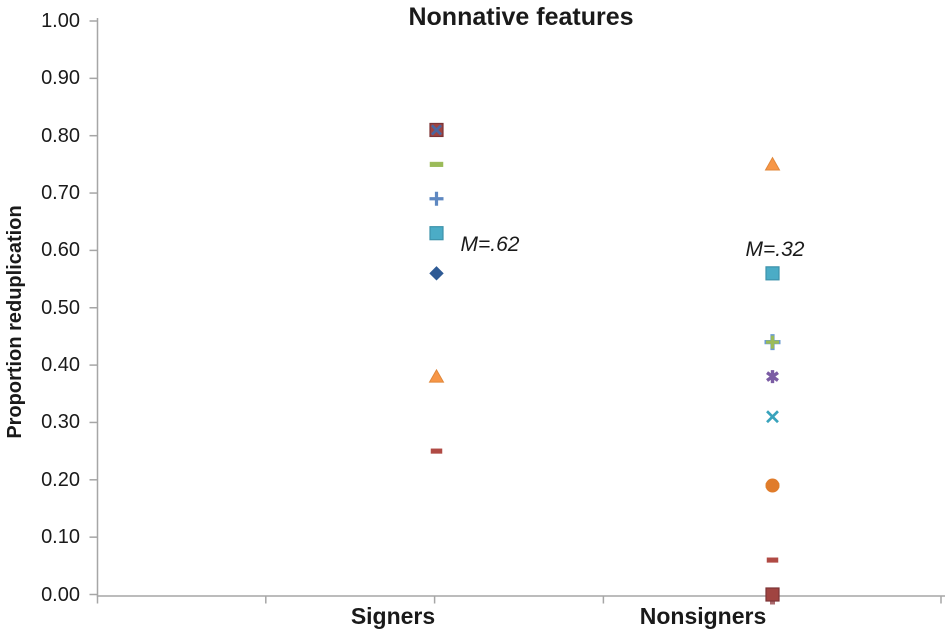 This screenshot has height=637, width=945. I want to click on y-tick-label: 0.00, so click(60, 594).